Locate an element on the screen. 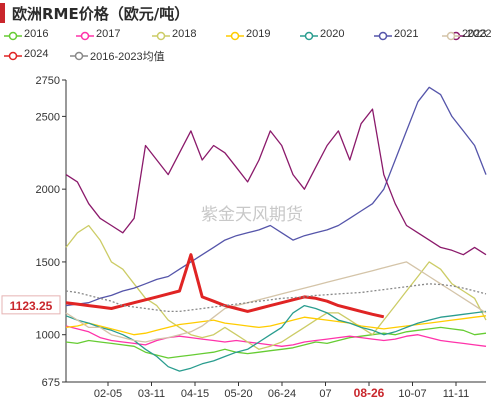  x-tick-label: 10-07 is located at coordinates (412, 394).